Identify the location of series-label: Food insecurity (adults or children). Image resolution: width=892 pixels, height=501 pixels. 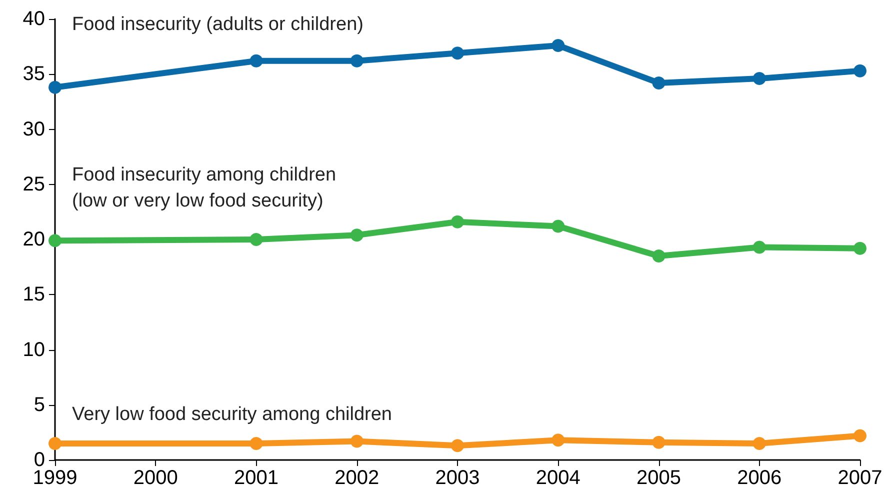
(218, 24).